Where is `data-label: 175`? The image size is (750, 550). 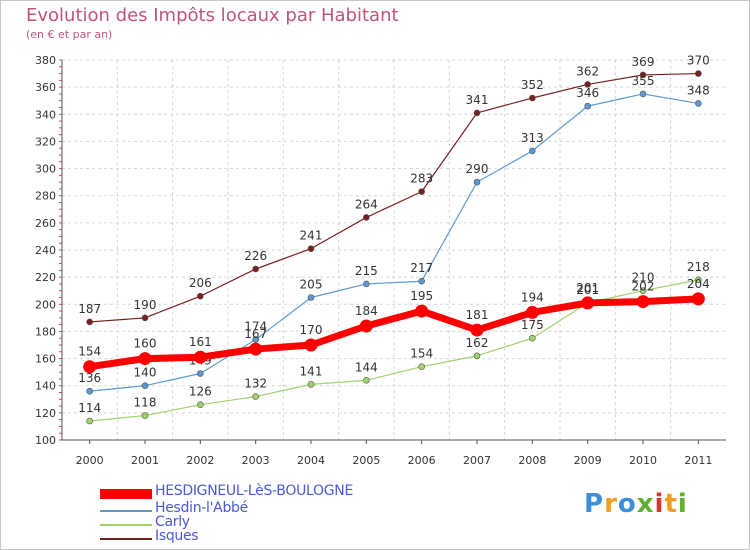 data-label: 175 is located at coordinates (532, 325).